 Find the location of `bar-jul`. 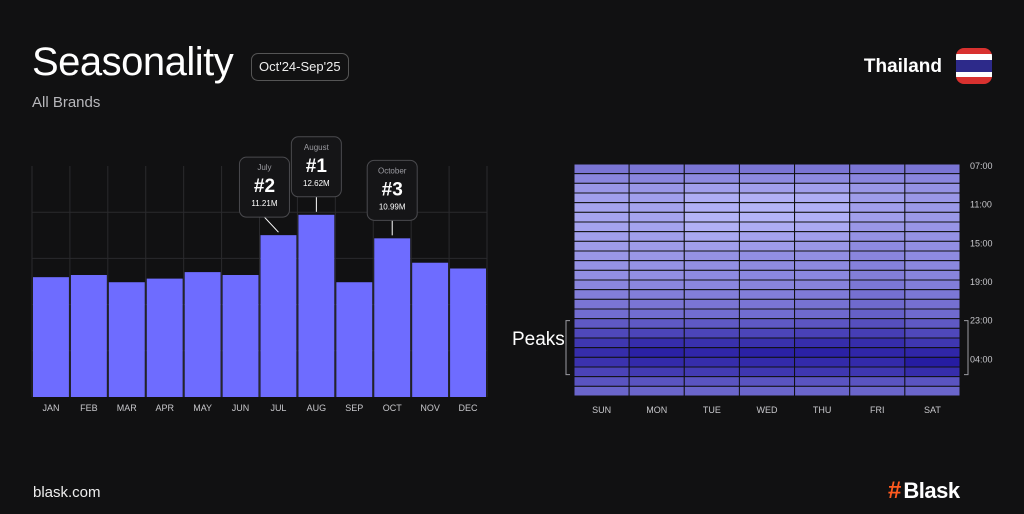

bar-jul is located at coordinates (278, 316).